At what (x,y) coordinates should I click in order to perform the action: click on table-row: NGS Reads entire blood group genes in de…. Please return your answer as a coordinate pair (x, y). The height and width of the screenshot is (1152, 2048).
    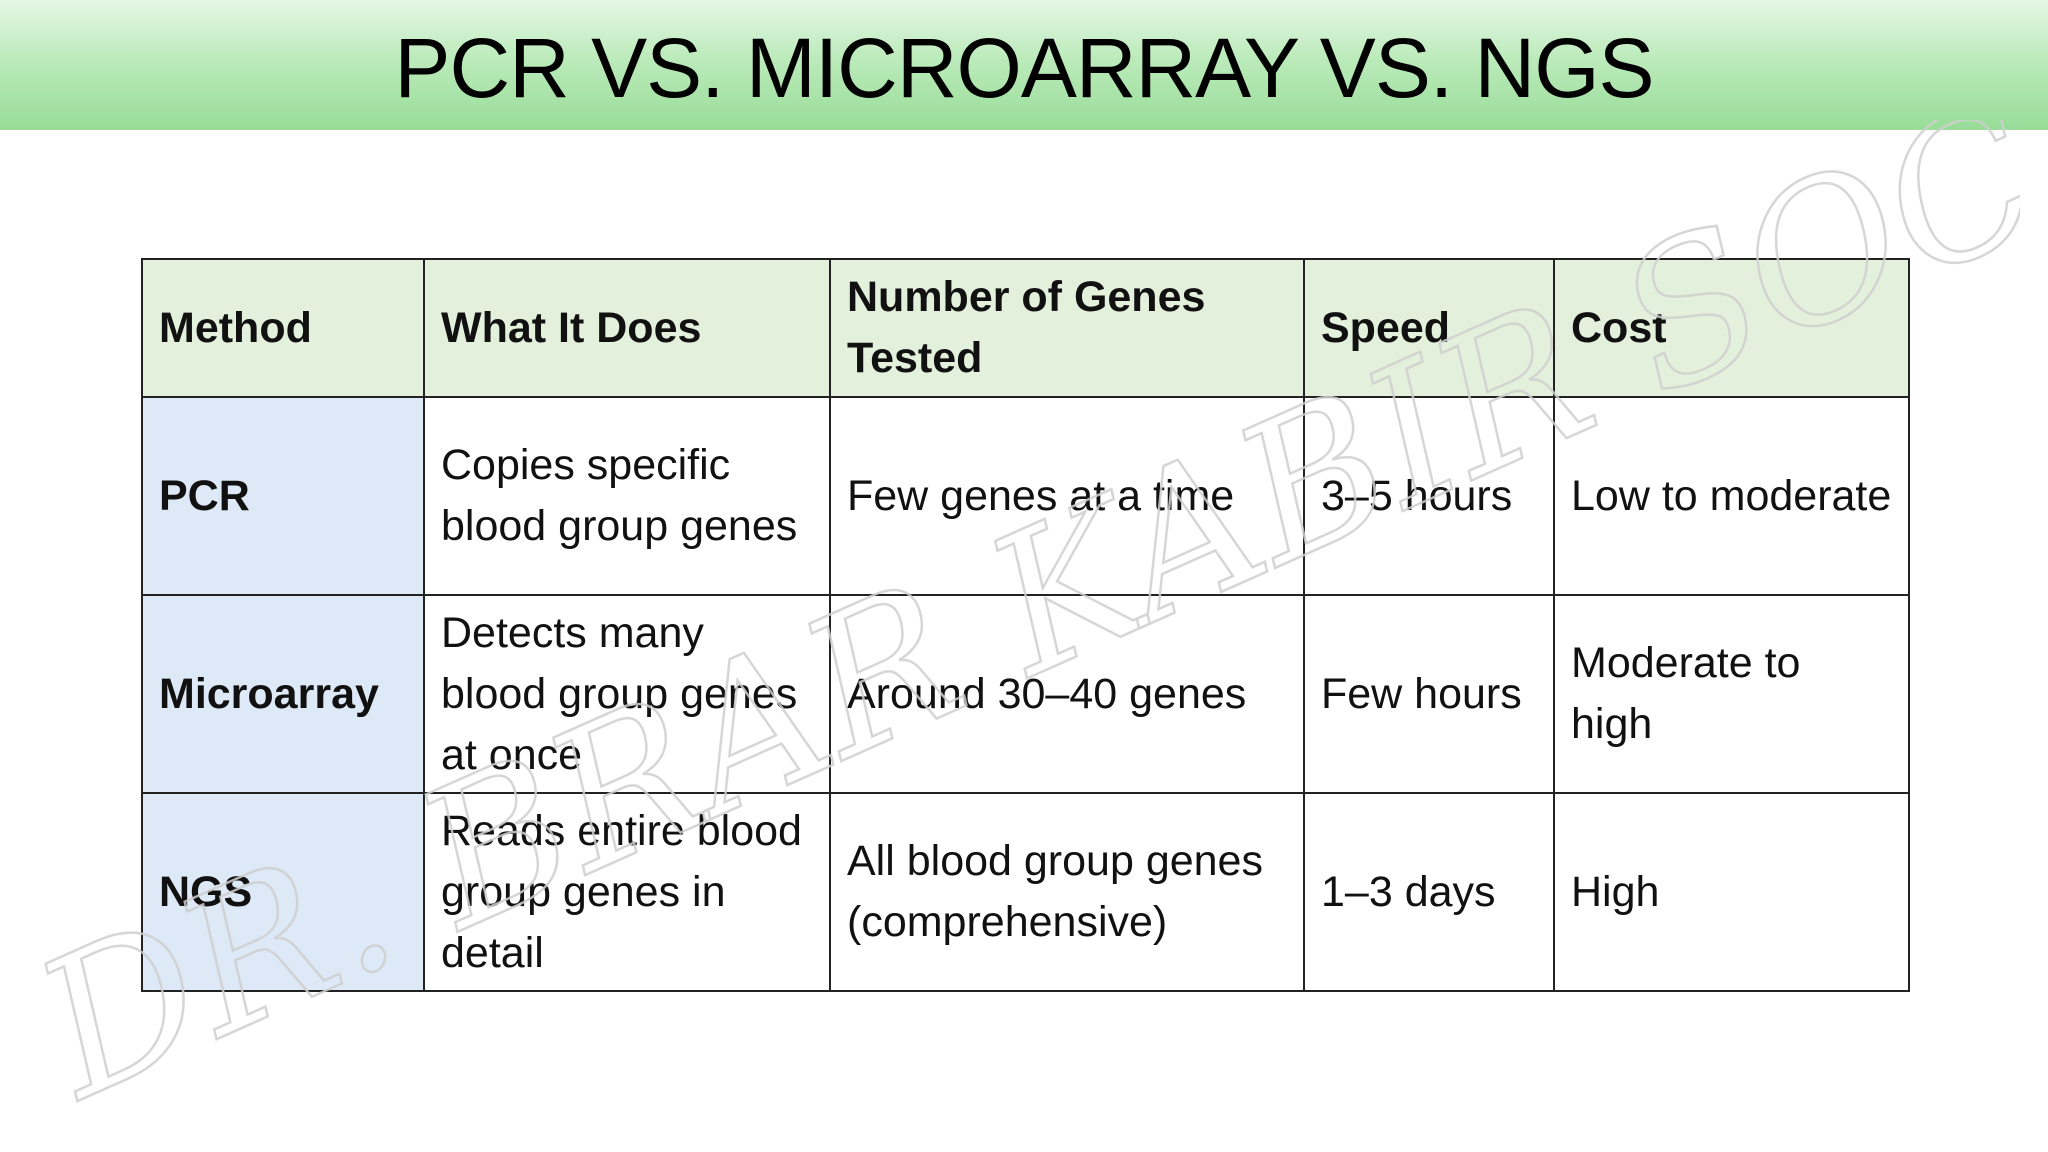
    Looking at the image, I should click on (1025, 892).